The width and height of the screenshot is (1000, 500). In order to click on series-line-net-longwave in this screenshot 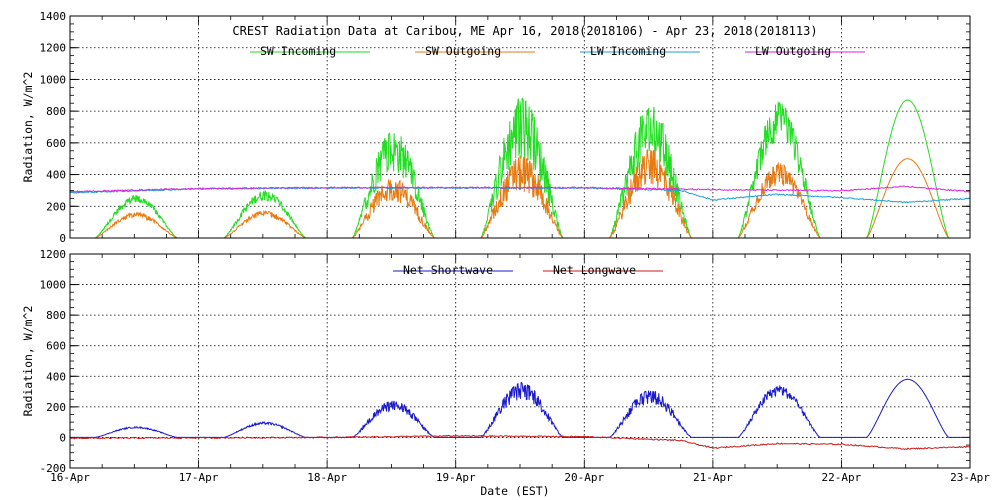, I will do `click(520, 442)`.